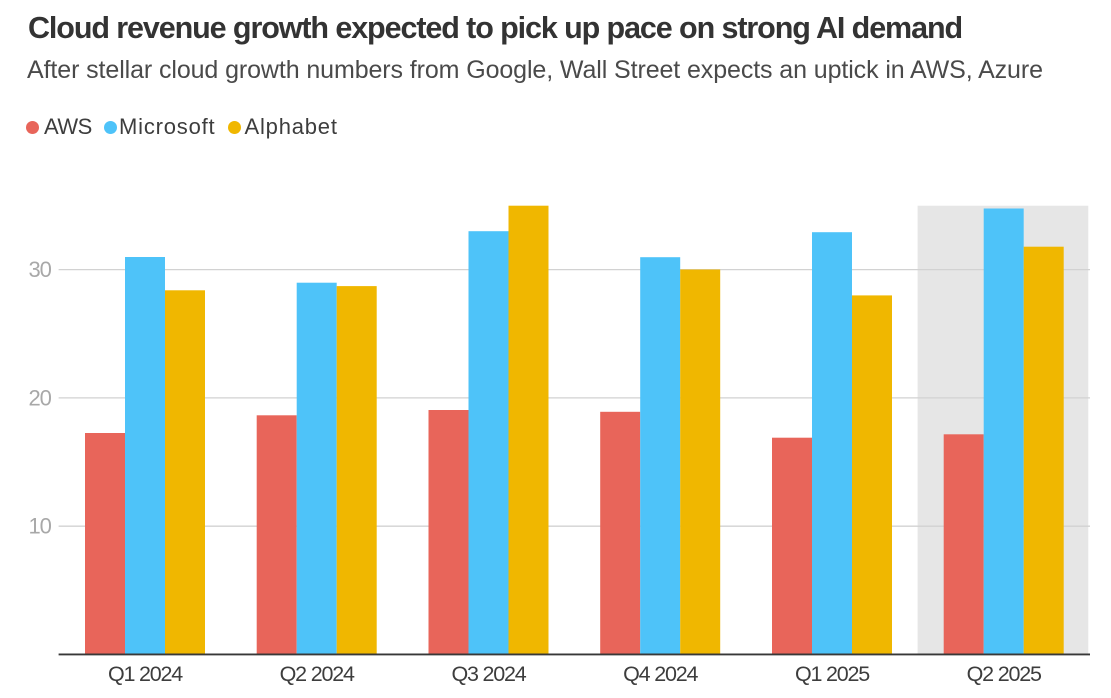 The width and height of the screenshot is (1111, 698). Describe the element at coordinates (40, 269) in the screenshot. I see `svg-text: 30` at that location.